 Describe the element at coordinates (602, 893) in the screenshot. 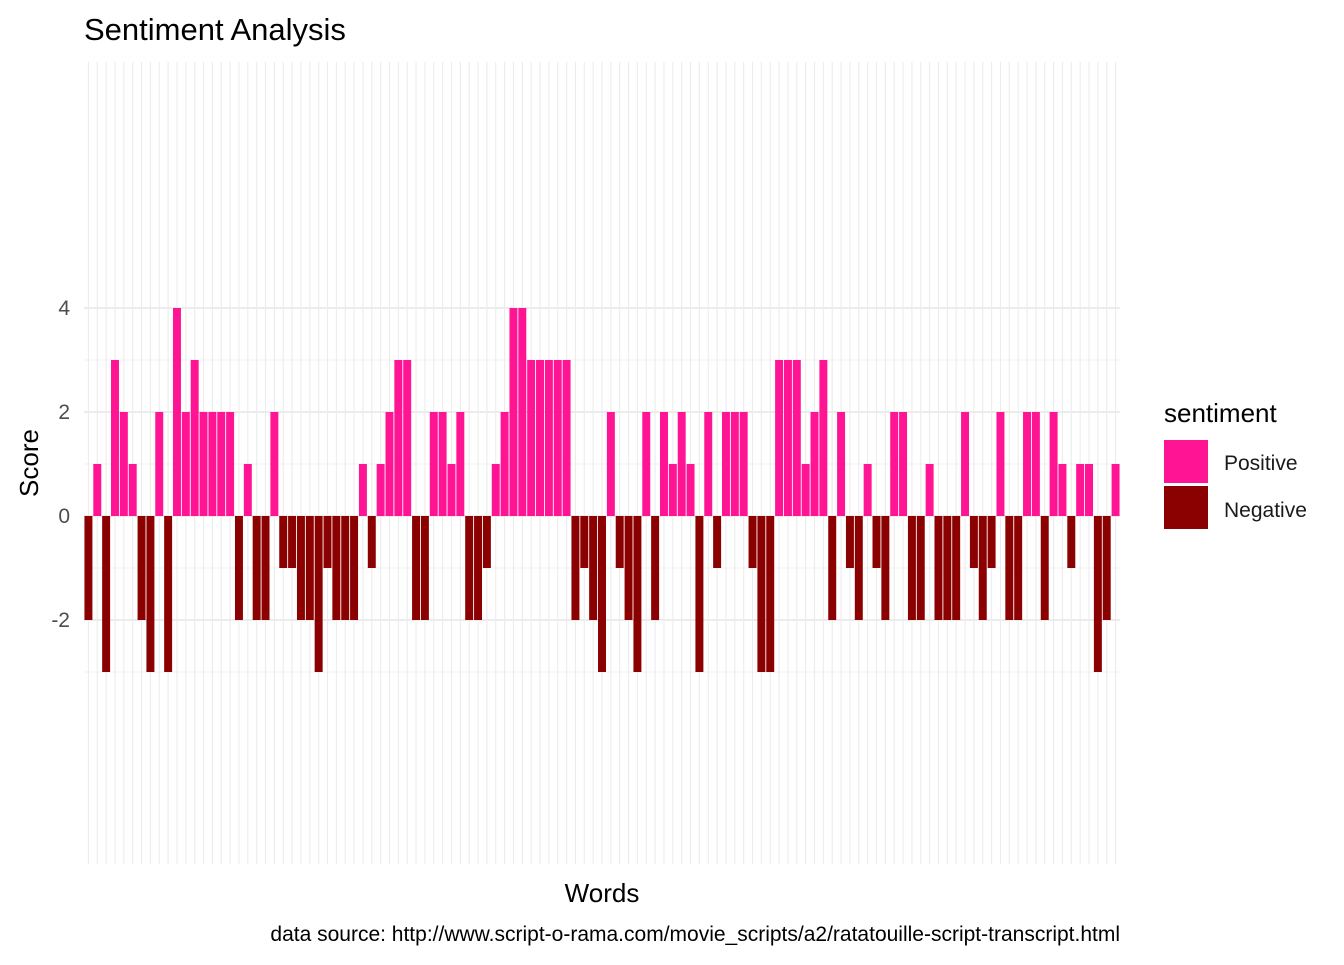

I see `x-axis-label: Words` at that location.